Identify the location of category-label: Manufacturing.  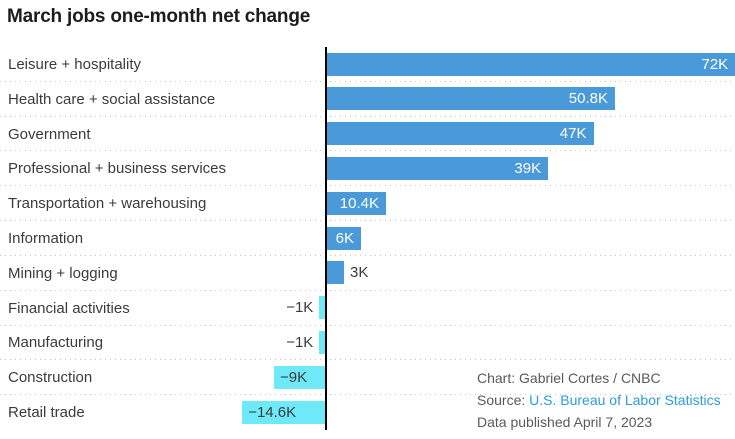
(56, 343).